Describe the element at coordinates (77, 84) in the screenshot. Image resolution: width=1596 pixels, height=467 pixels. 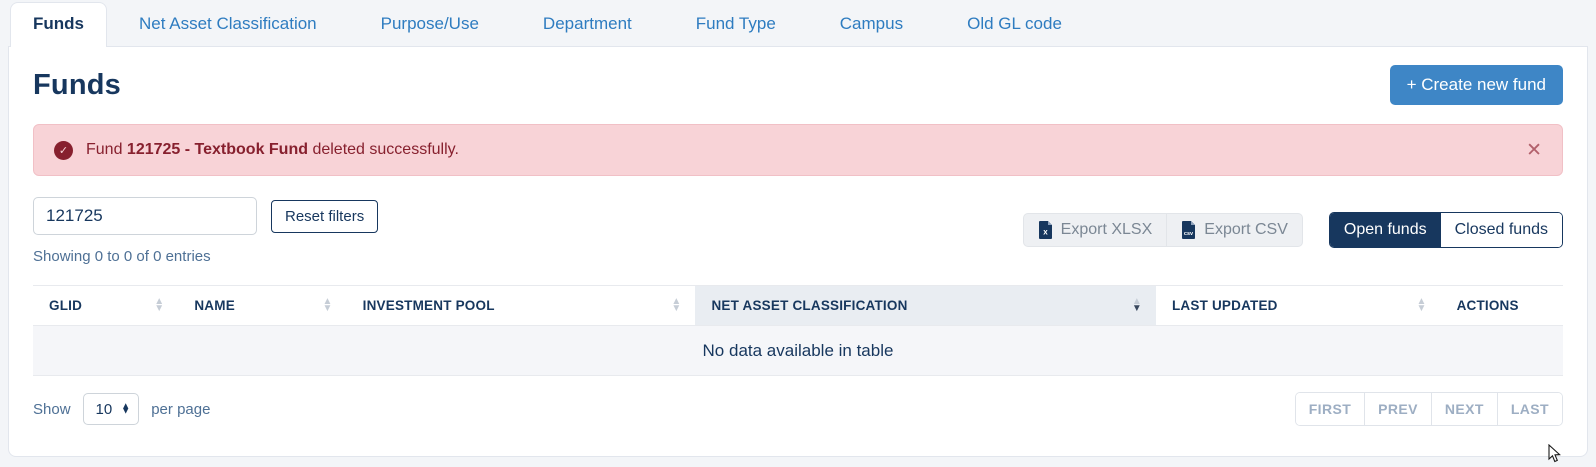
I see `page-title: Funds` at that location.